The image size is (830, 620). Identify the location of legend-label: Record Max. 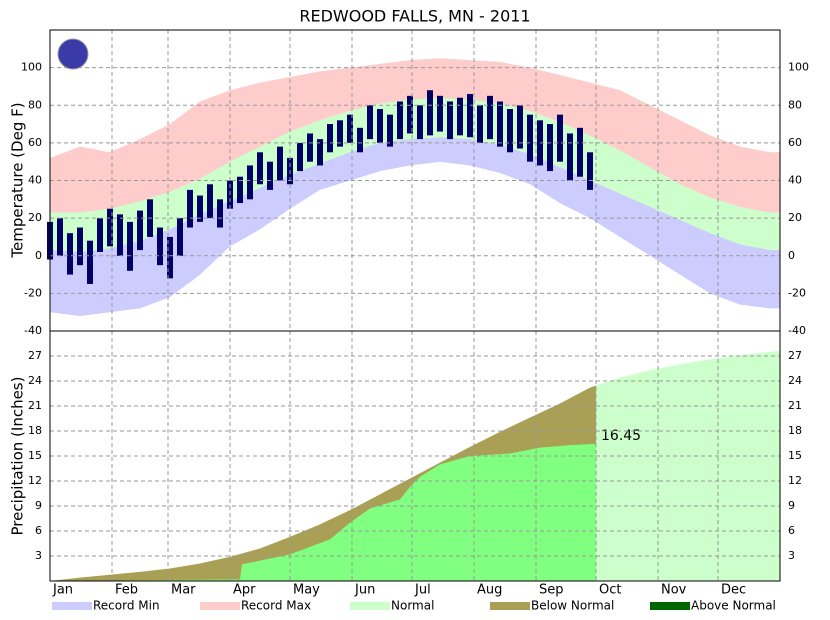
(276, 606).